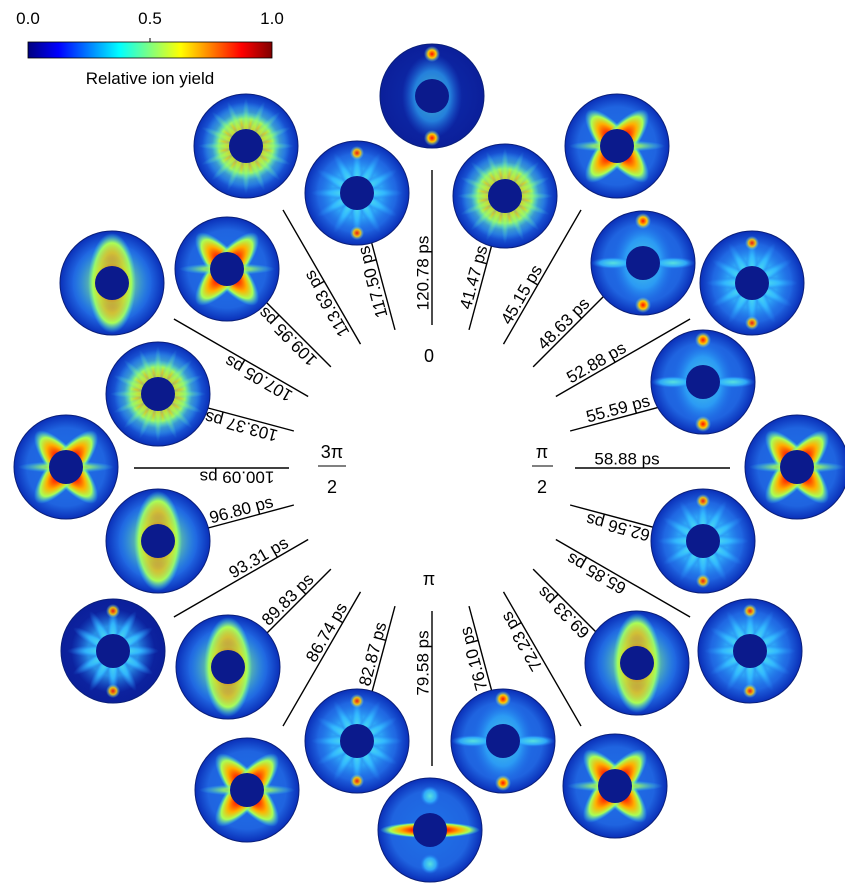  I want to click on colorbar: 0.0 0.5 1.0 Relative ion yield, so click(150, 48).